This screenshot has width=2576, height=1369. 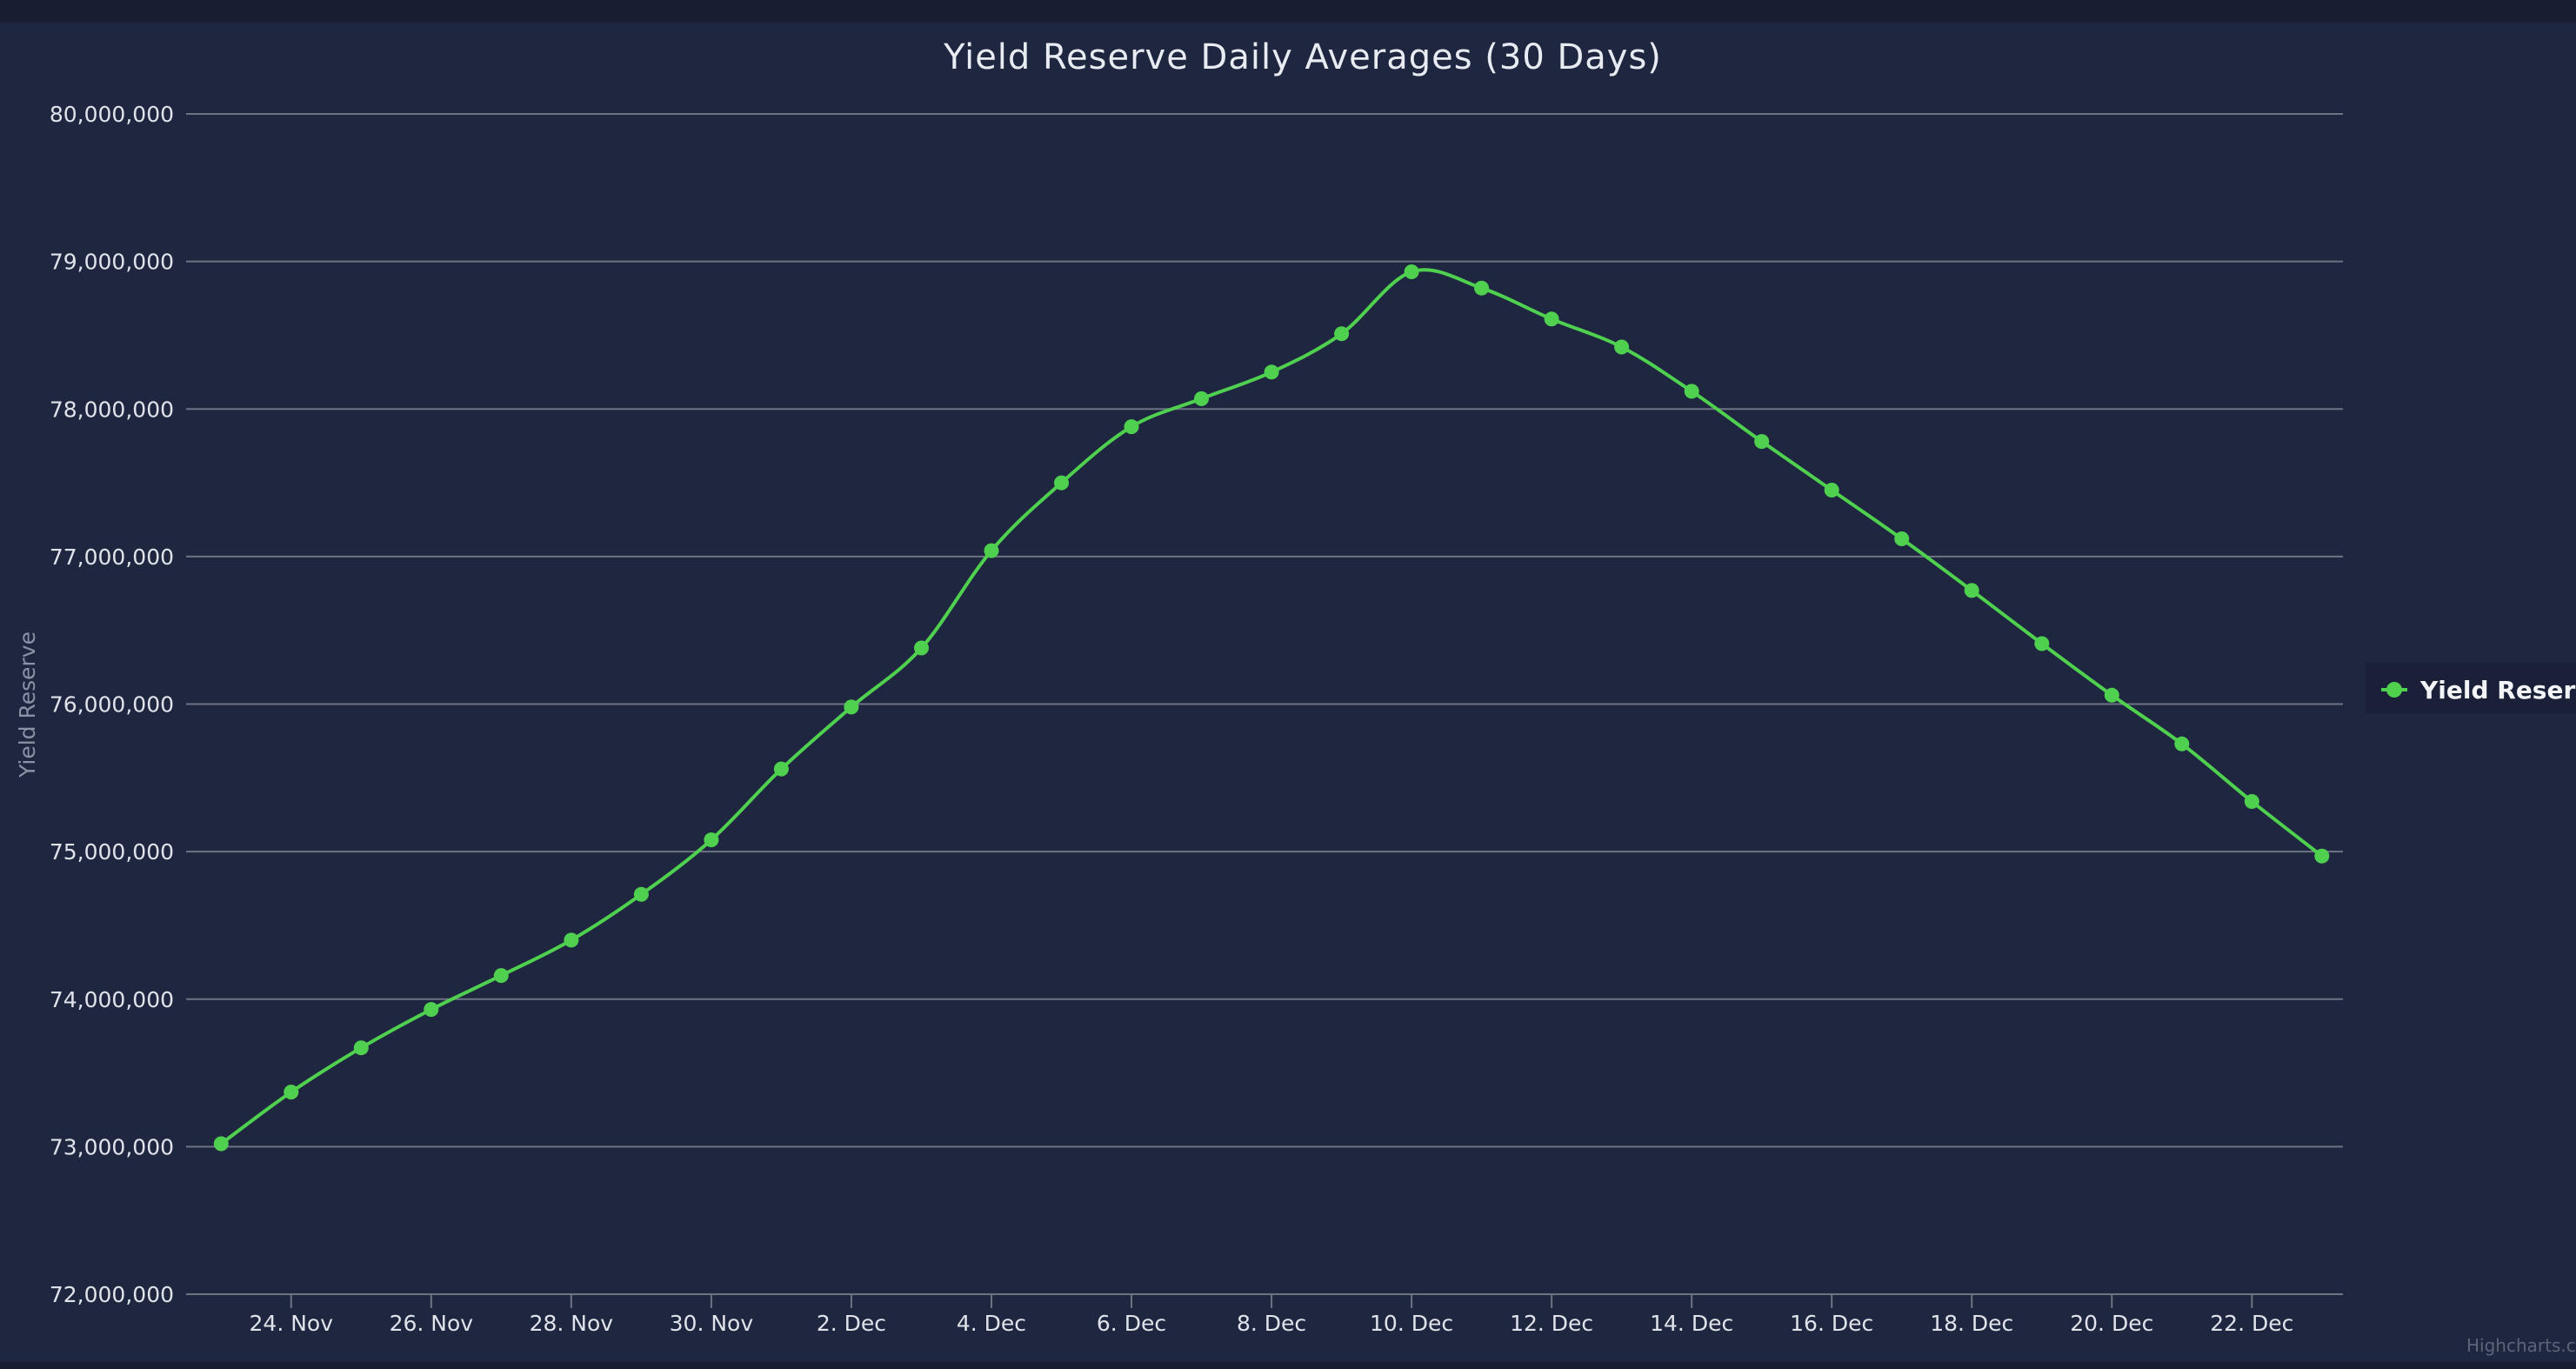 What do you see at coordinates (1831, 1324) in the screenshot?
I see `x-tick-label: 16. Dec` at bounding box center [1831, 1324].